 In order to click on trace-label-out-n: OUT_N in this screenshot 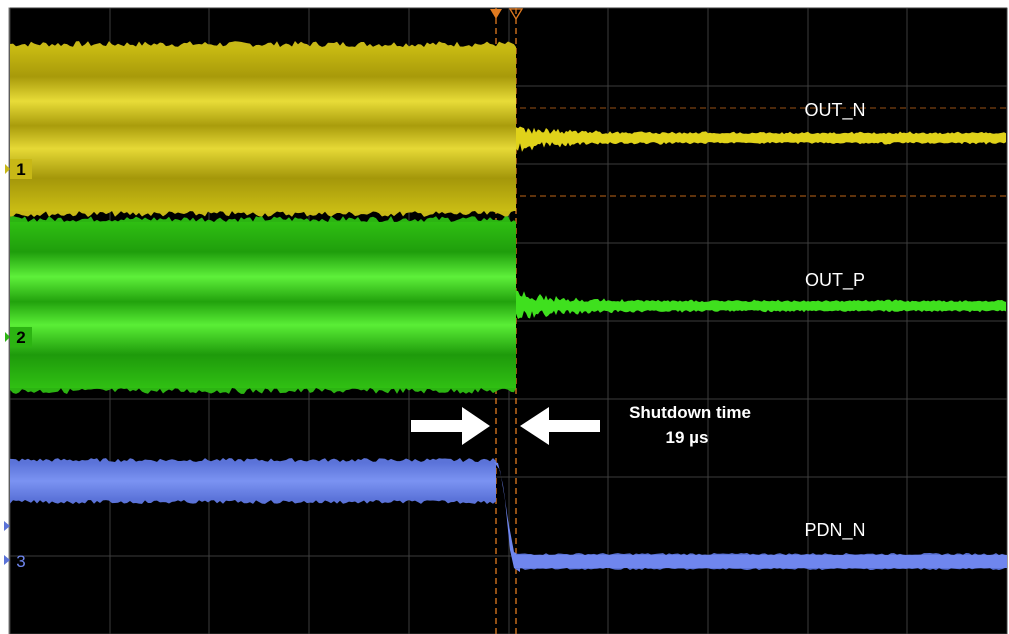, I will do `click(834, 110)`.